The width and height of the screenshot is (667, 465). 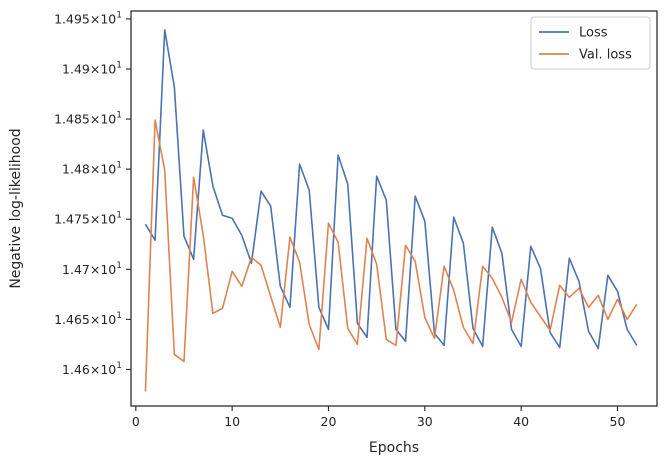 I want to click on y-tick-label: 1.46×101, so click(x=92, y=369).